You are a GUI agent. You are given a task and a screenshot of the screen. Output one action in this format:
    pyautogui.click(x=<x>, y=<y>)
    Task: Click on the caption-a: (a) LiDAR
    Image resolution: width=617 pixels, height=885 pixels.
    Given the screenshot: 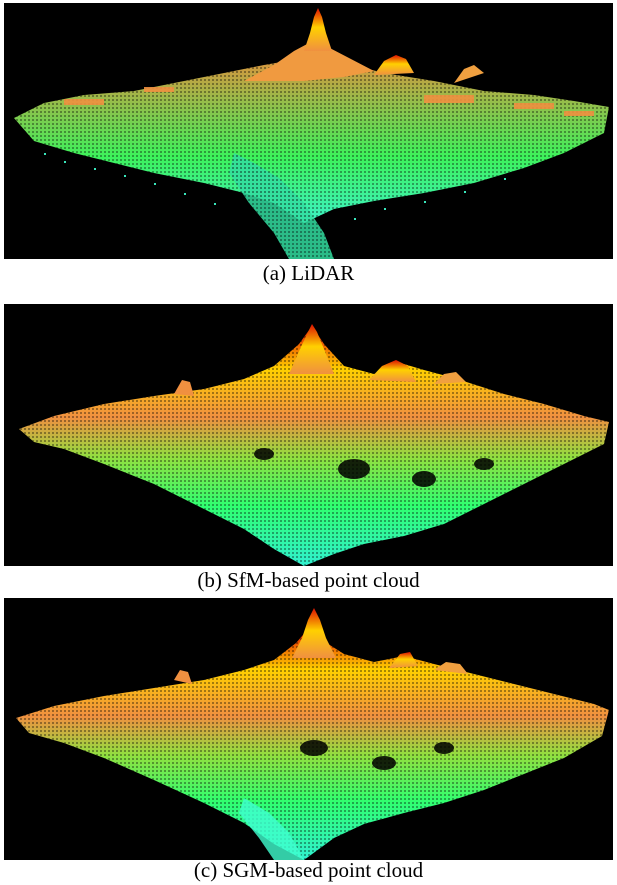 What is the action you would take?
    pyautogui.click(x=308, y=273)
    